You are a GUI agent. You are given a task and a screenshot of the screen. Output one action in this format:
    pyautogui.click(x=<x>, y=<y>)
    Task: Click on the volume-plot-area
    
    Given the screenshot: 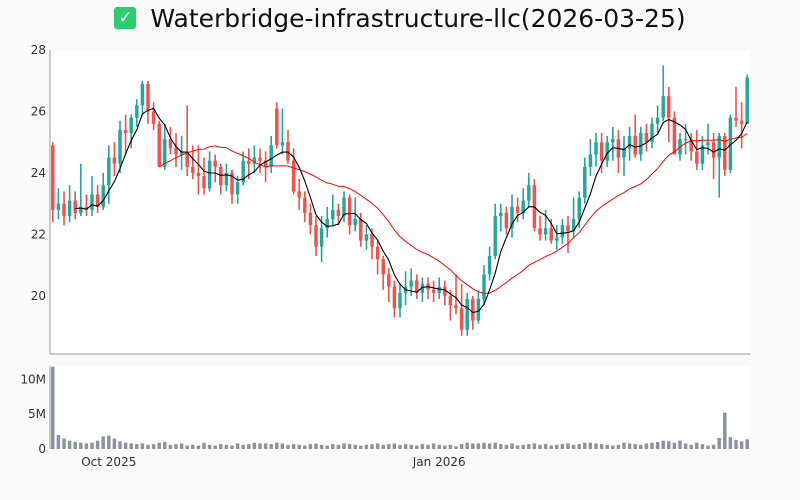 What is the action you would take?
    pyautogui.click(x=400, y=407)
    